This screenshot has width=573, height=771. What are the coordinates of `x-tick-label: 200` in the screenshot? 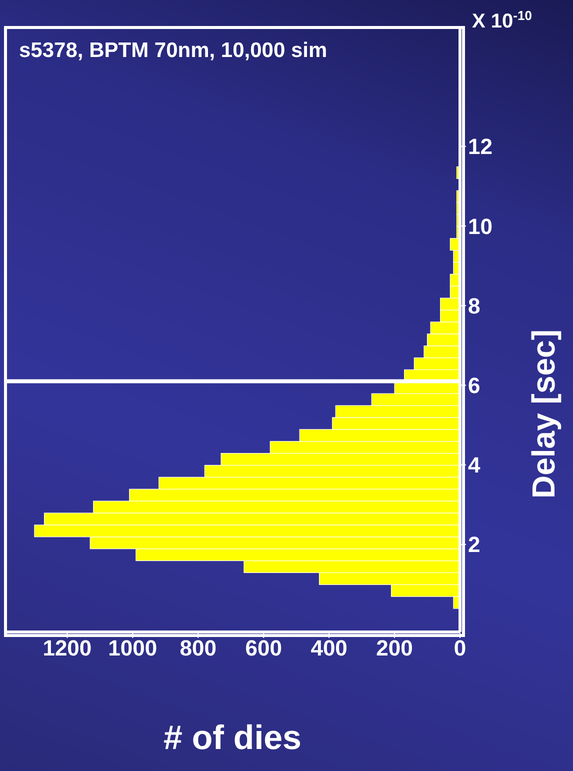 It's located at (394, 648).